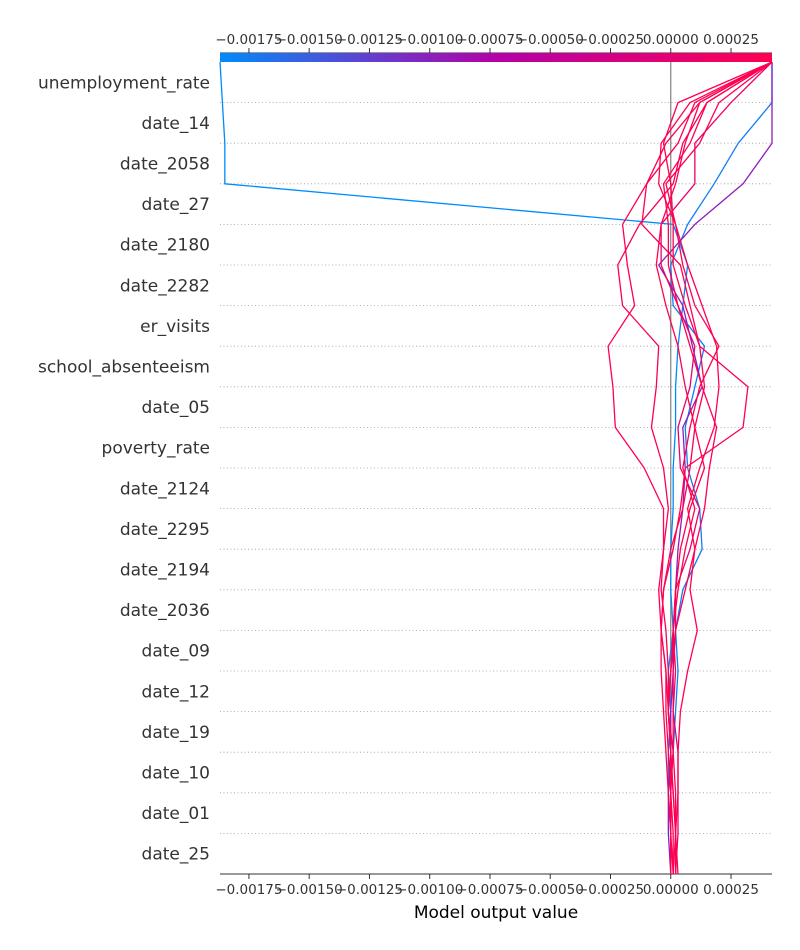 The image size is (800, 950). I want to click on colorbar, so click(496, 57).